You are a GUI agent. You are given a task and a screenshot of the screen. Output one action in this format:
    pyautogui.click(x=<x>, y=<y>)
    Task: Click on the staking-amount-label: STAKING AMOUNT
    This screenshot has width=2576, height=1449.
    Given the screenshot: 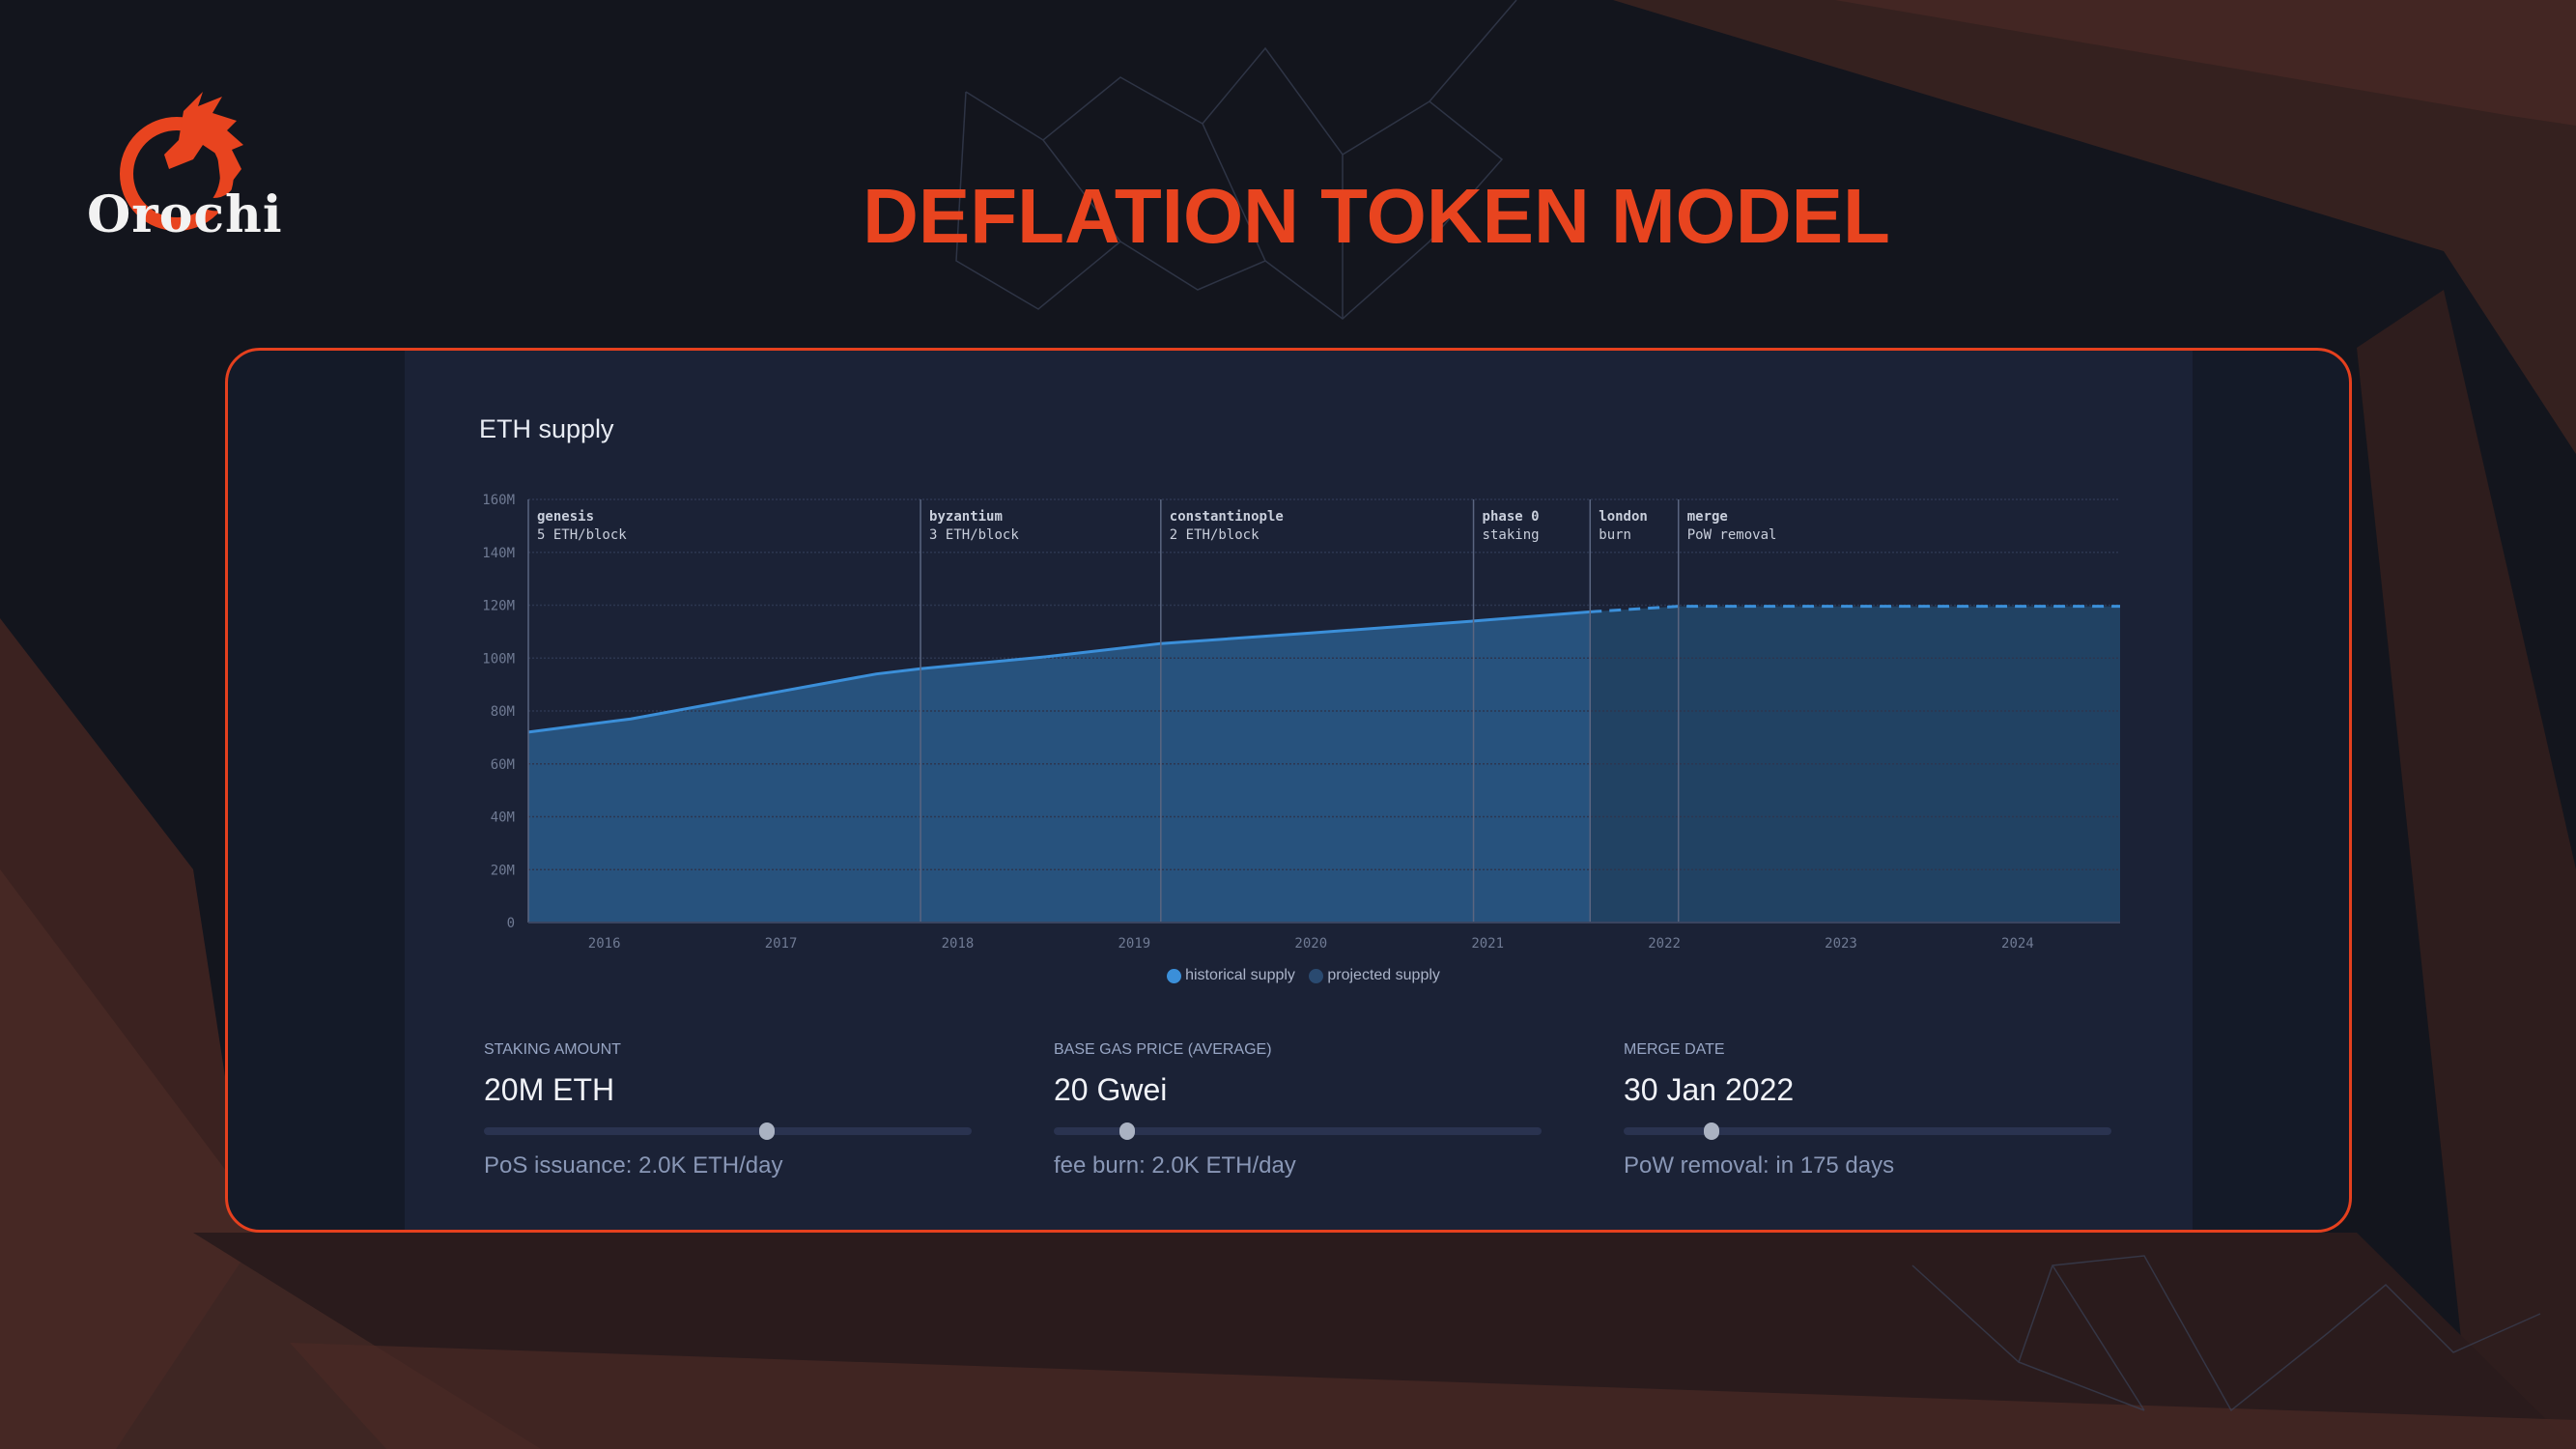 What is the action you would take?
    pyautogui.click(x=552, y=1049)
    